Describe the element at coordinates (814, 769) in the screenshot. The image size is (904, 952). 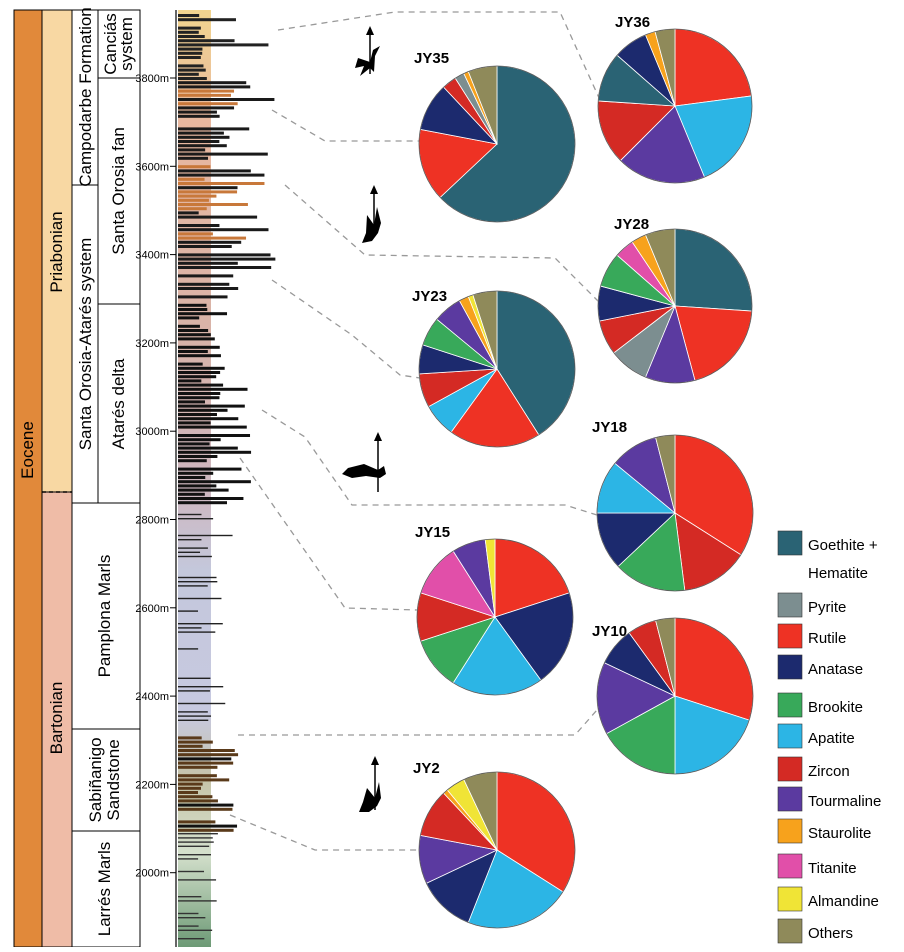
I see `legend-item-zircon: Zircon` at that location.